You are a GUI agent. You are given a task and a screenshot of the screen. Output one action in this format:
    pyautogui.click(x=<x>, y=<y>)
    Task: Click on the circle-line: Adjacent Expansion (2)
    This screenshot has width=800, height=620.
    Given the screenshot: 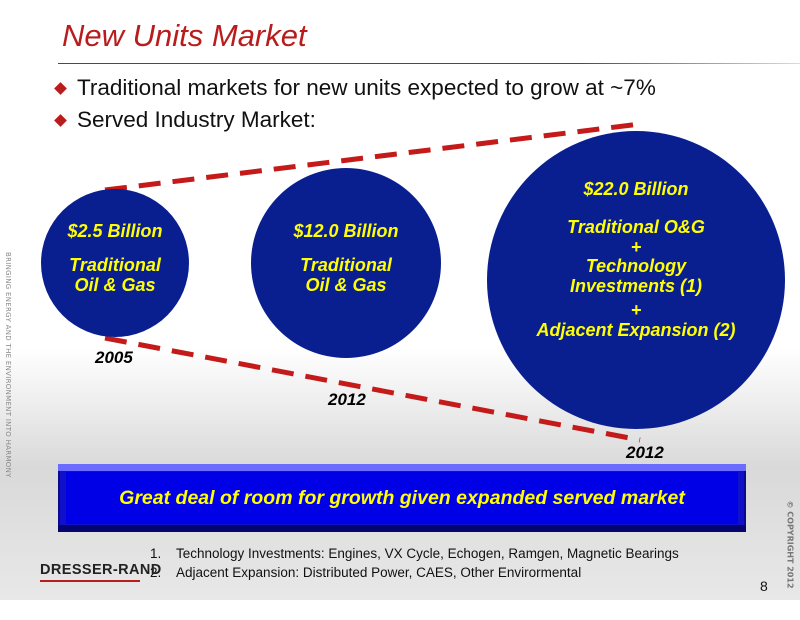 What is the action you would take?
    pyautogui.click(x=636, y=329)
    